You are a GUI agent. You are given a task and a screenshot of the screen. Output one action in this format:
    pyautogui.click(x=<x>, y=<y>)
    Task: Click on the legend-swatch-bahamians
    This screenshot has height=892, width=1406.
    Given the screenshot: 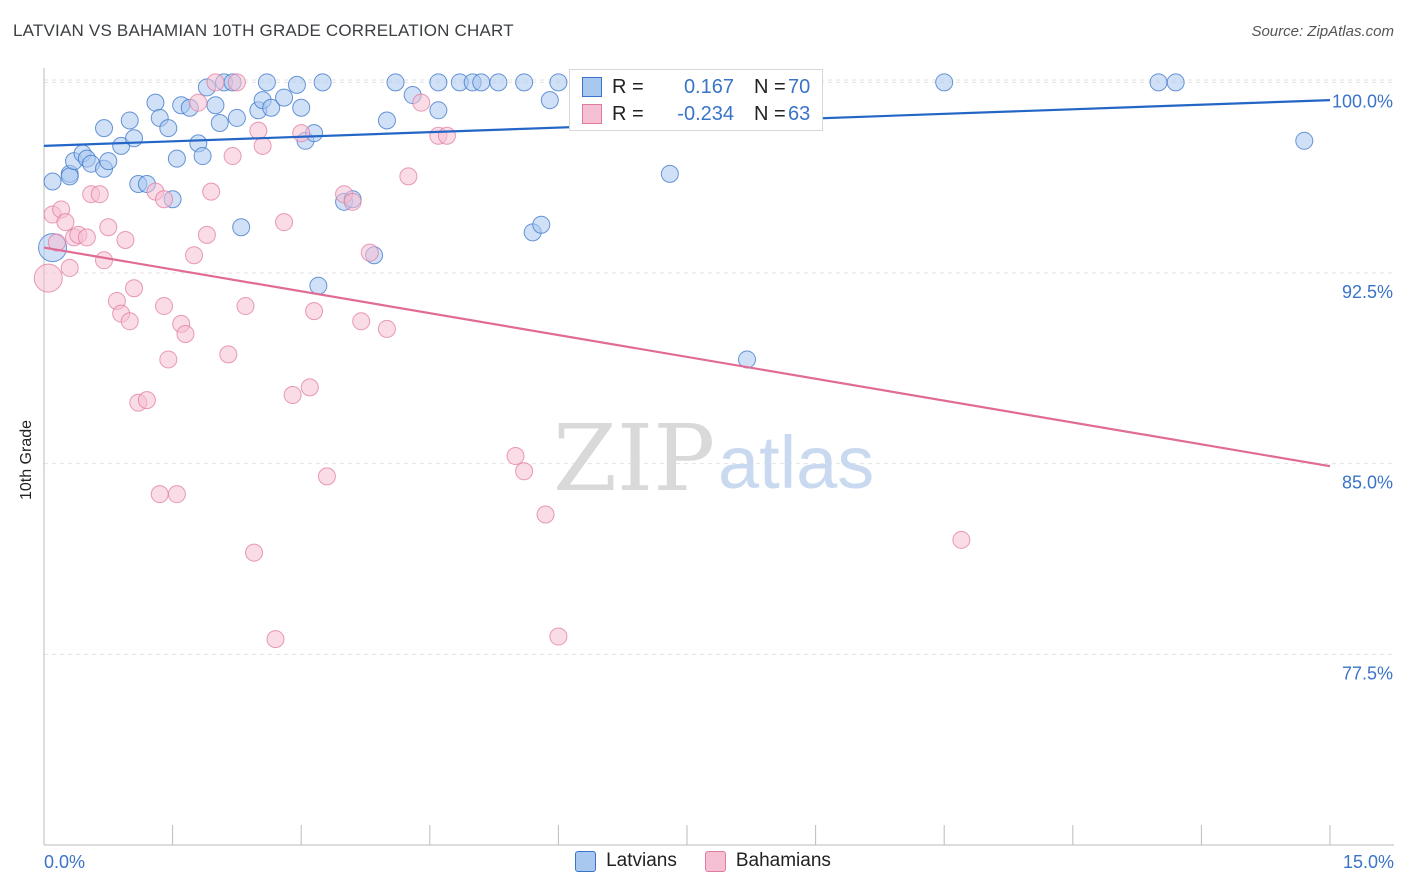 What is the action you would take?
    pyautogui.click(x=715, y=861)
    